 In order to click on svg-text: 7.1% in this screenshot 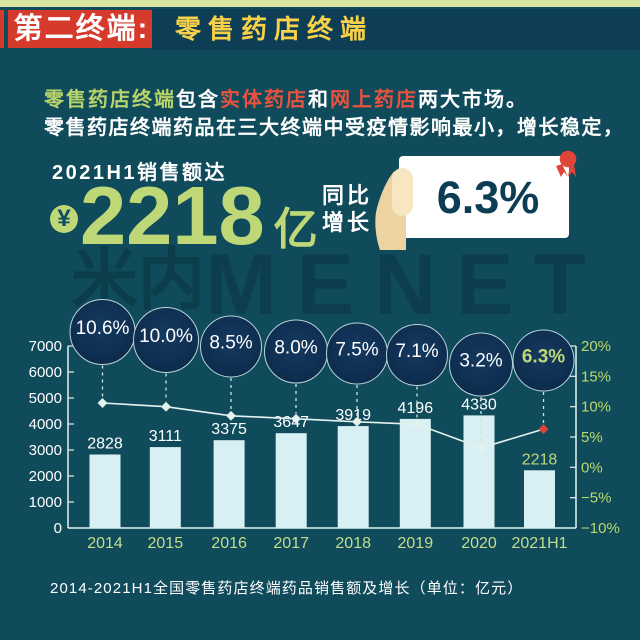, I will do `click(416, 351)`.